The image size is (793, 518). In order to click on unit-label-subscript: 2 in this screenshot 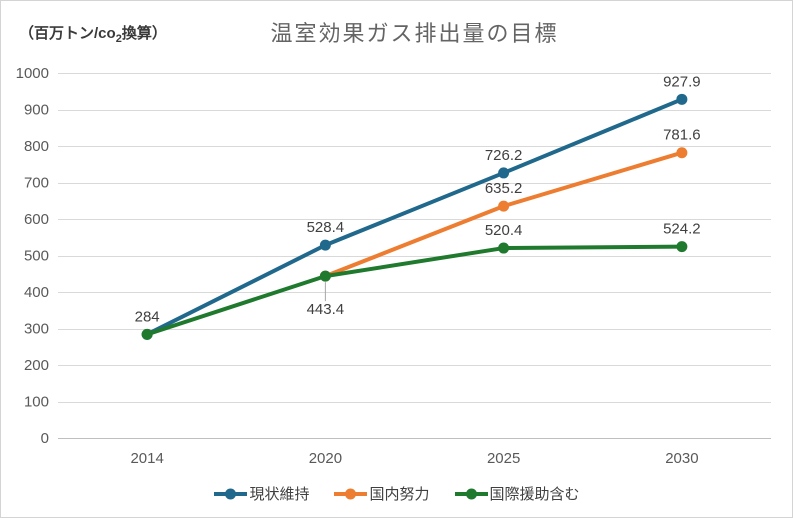, I will do `click(118, 39)`.